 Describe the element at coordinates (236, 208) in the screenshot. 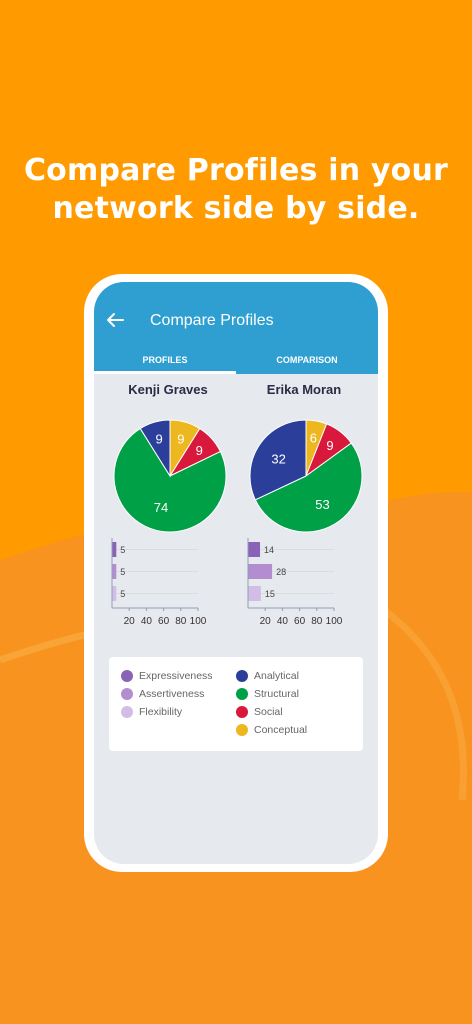

I see `headline-line-2: network side by side.` at that location.